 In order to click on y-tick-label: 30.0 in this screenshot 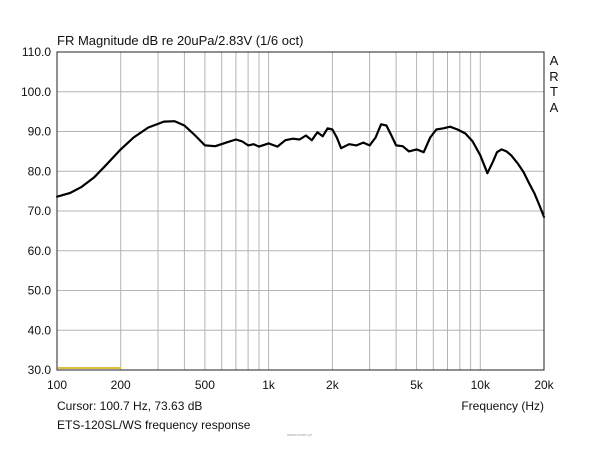, I will do `click(40, 370)`.